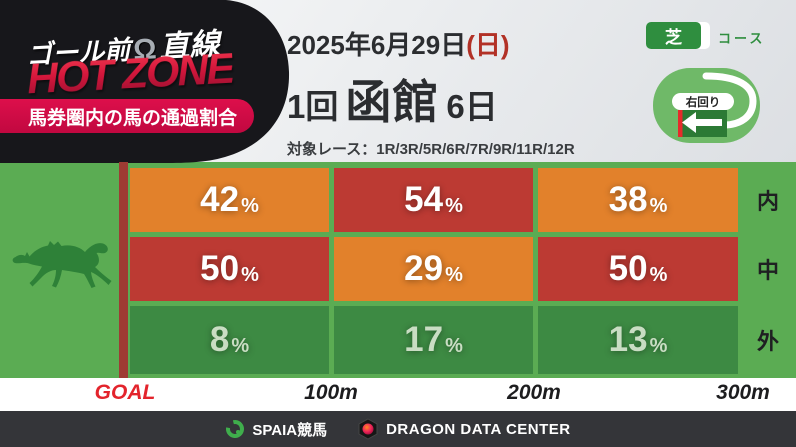 The image size is (796, 447). I want to click on meeting-line: 1回 函館 6日, so click(431, 99).